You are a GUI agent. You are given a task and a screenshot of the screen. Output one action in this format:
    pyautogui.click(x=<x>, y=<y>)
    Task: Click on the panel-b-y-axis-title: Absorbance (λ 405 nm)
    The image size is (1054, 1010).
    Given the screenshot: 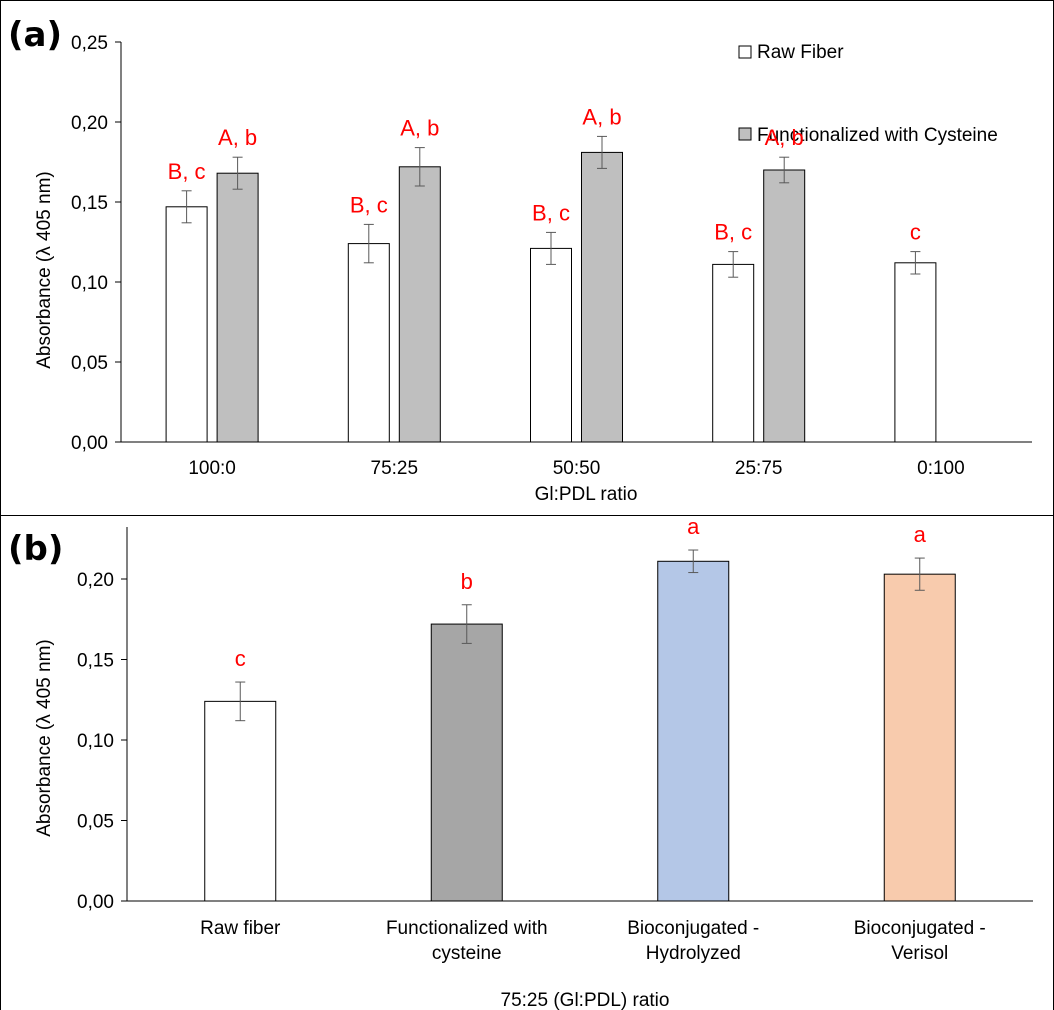 What is the action you would take?
    pyautogui.click(x=44, y=738)
    